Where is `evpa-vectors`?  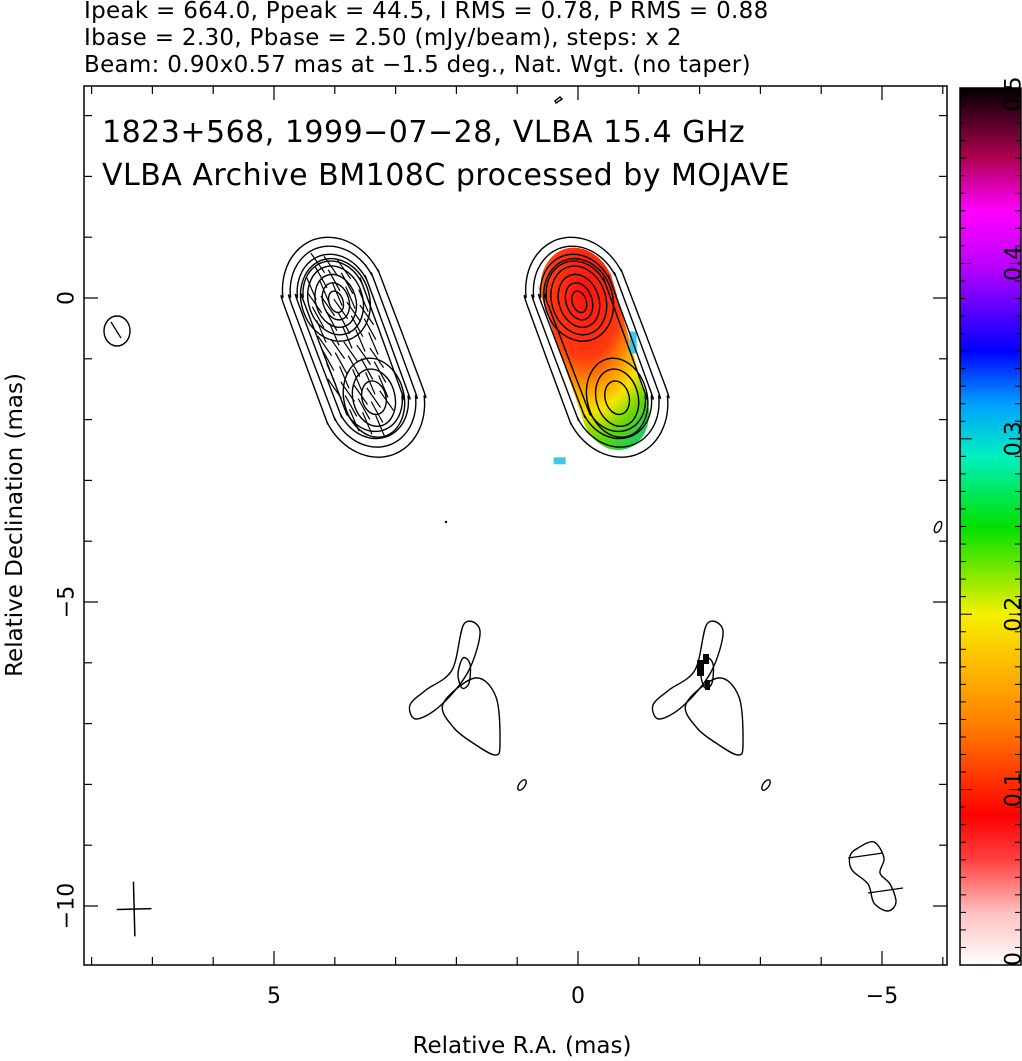 evpa-vectors is located at coordinates (350, 345).